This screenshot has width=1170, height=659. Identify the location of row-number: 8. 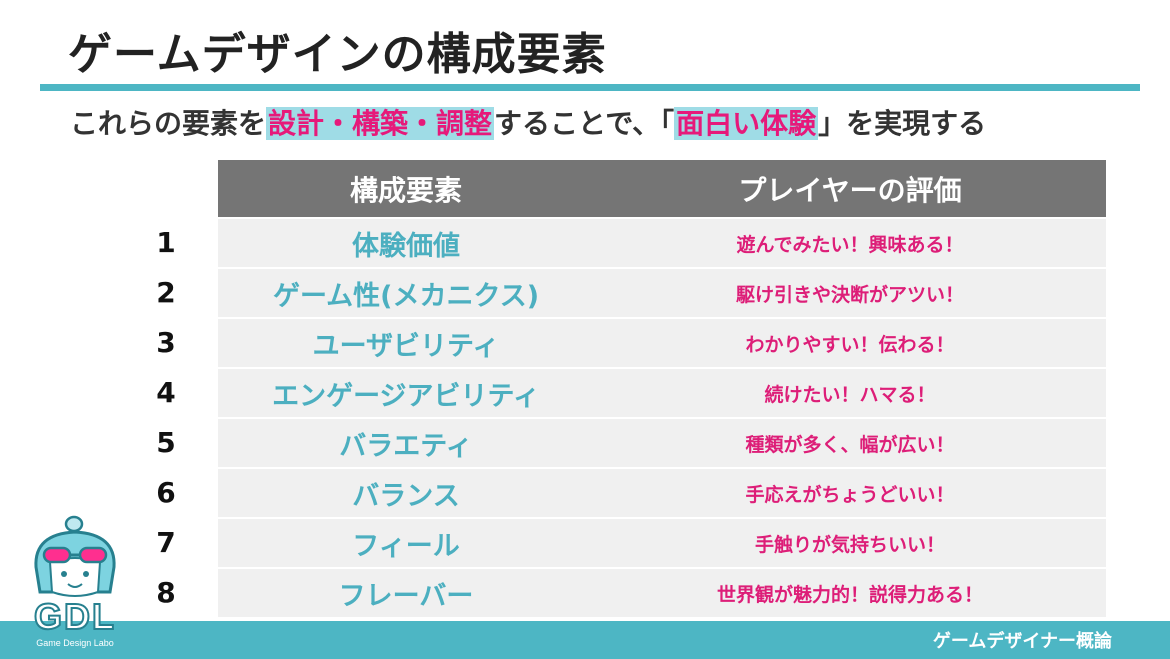
(166, 592).